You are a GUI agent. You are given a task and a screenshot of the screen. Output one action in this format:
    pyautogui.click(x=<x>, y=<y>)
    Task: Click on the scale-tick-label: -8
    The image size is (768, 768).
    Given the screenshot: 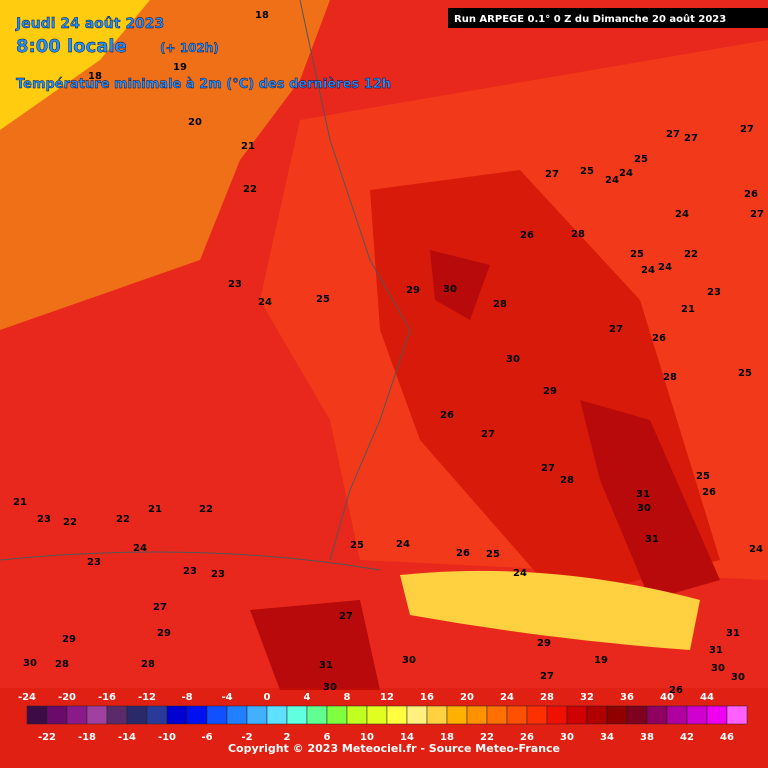 What is the action you would take?
    pyautogui.click(x=186, y=697)
    